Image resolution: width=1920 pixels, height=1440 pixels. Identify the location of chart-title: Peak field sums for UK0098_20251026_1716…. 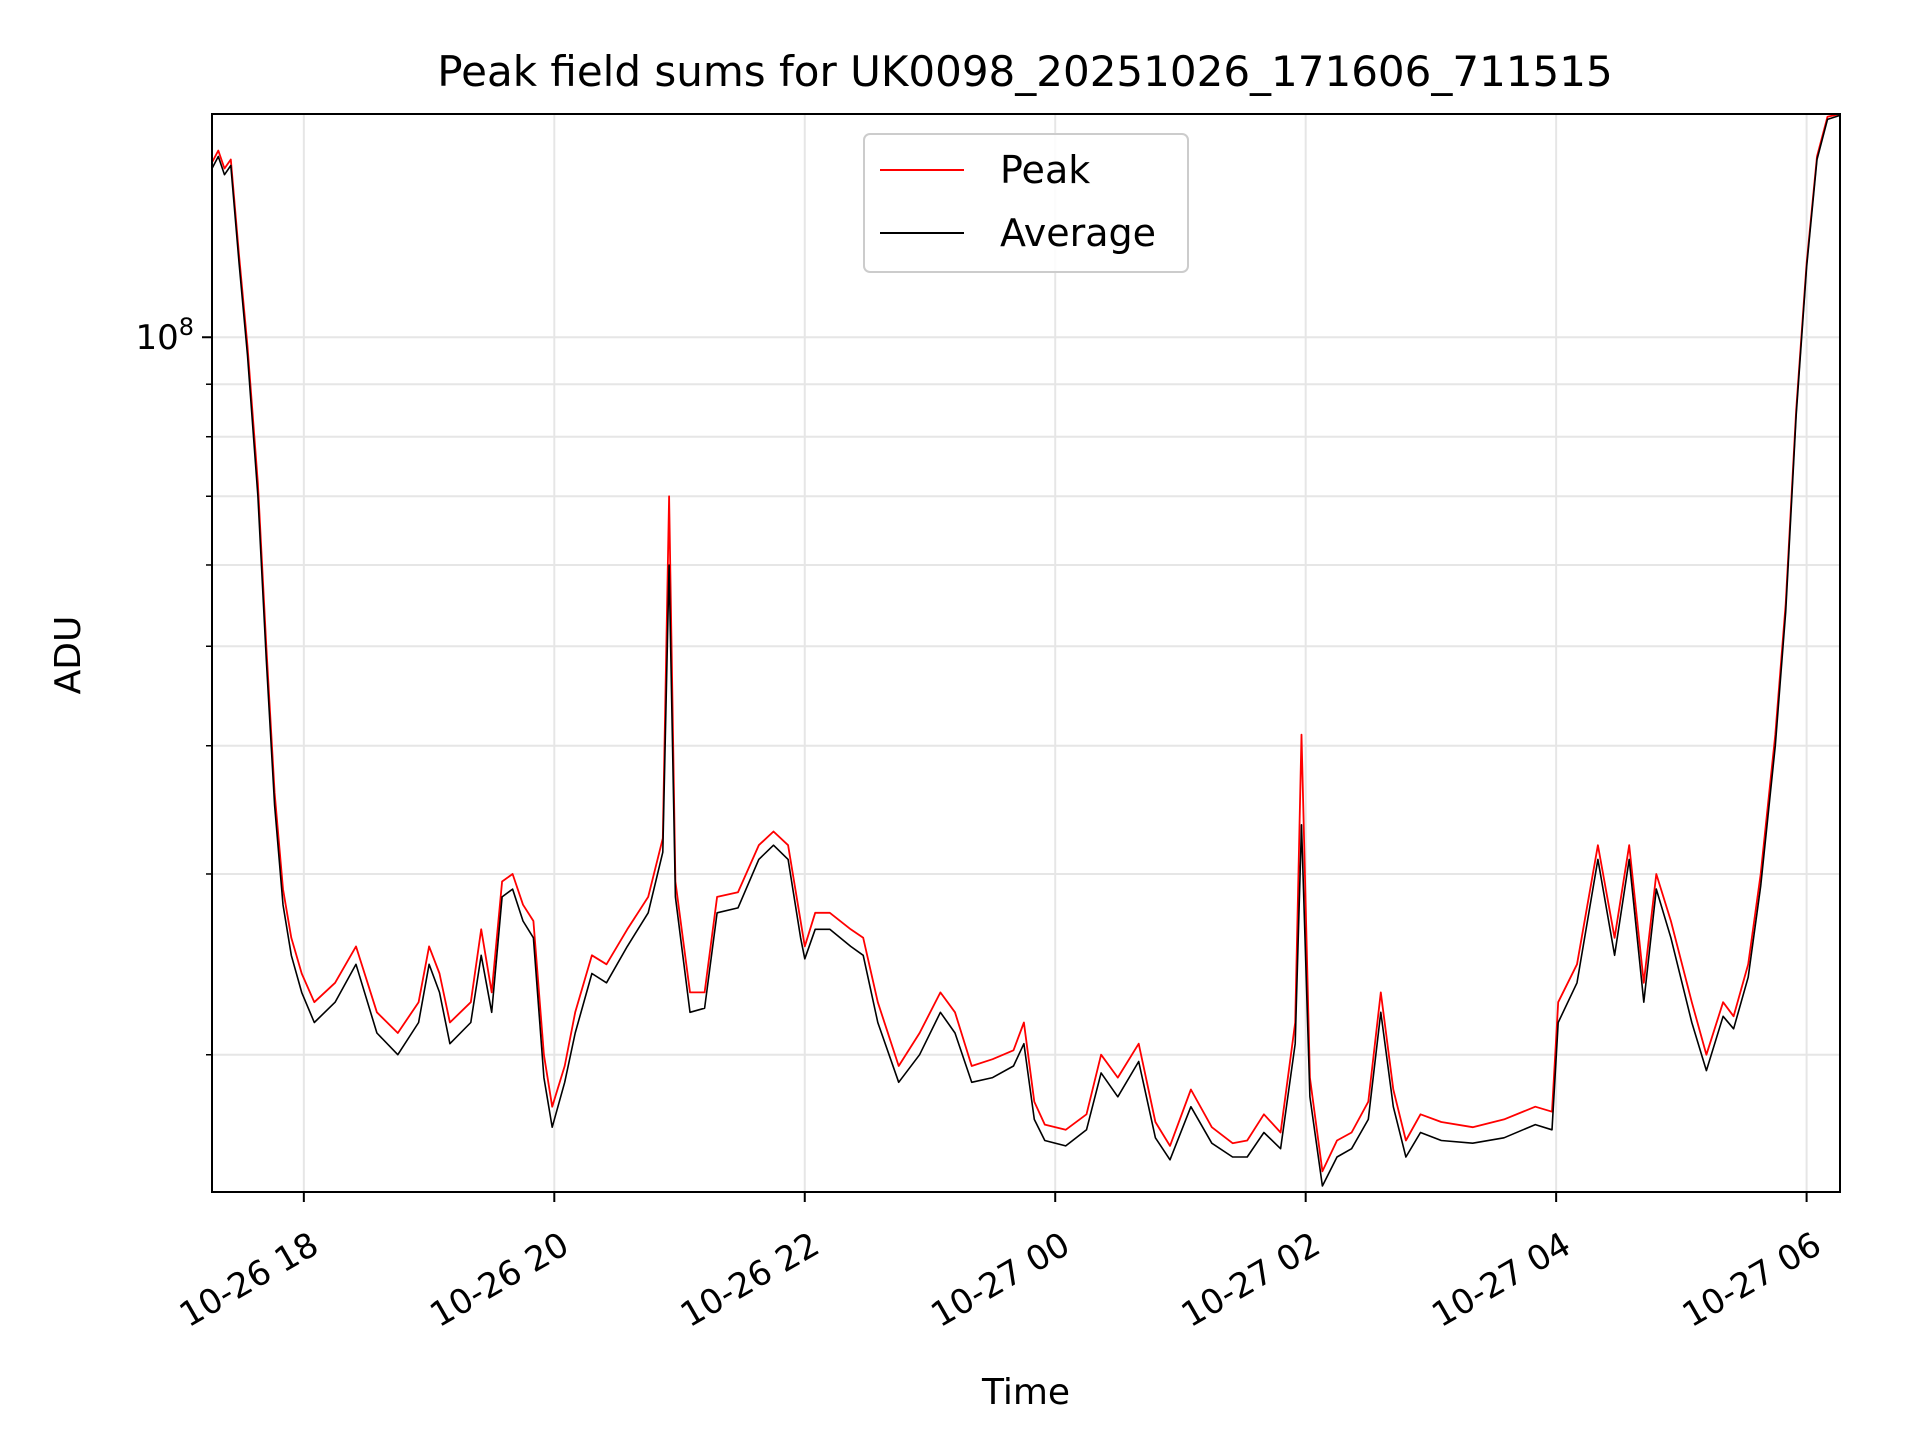
(1024, 71).